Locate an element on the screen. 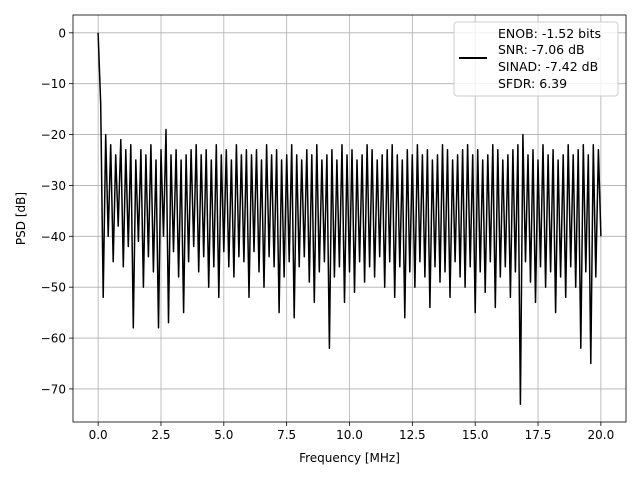 This screenshot has width=640, height=484. x-axis-ticks: 0.0 2.5 5.0 7.5 10.0 12.5 15.0 17.5 20.0 is located at coordinates (352, 432).